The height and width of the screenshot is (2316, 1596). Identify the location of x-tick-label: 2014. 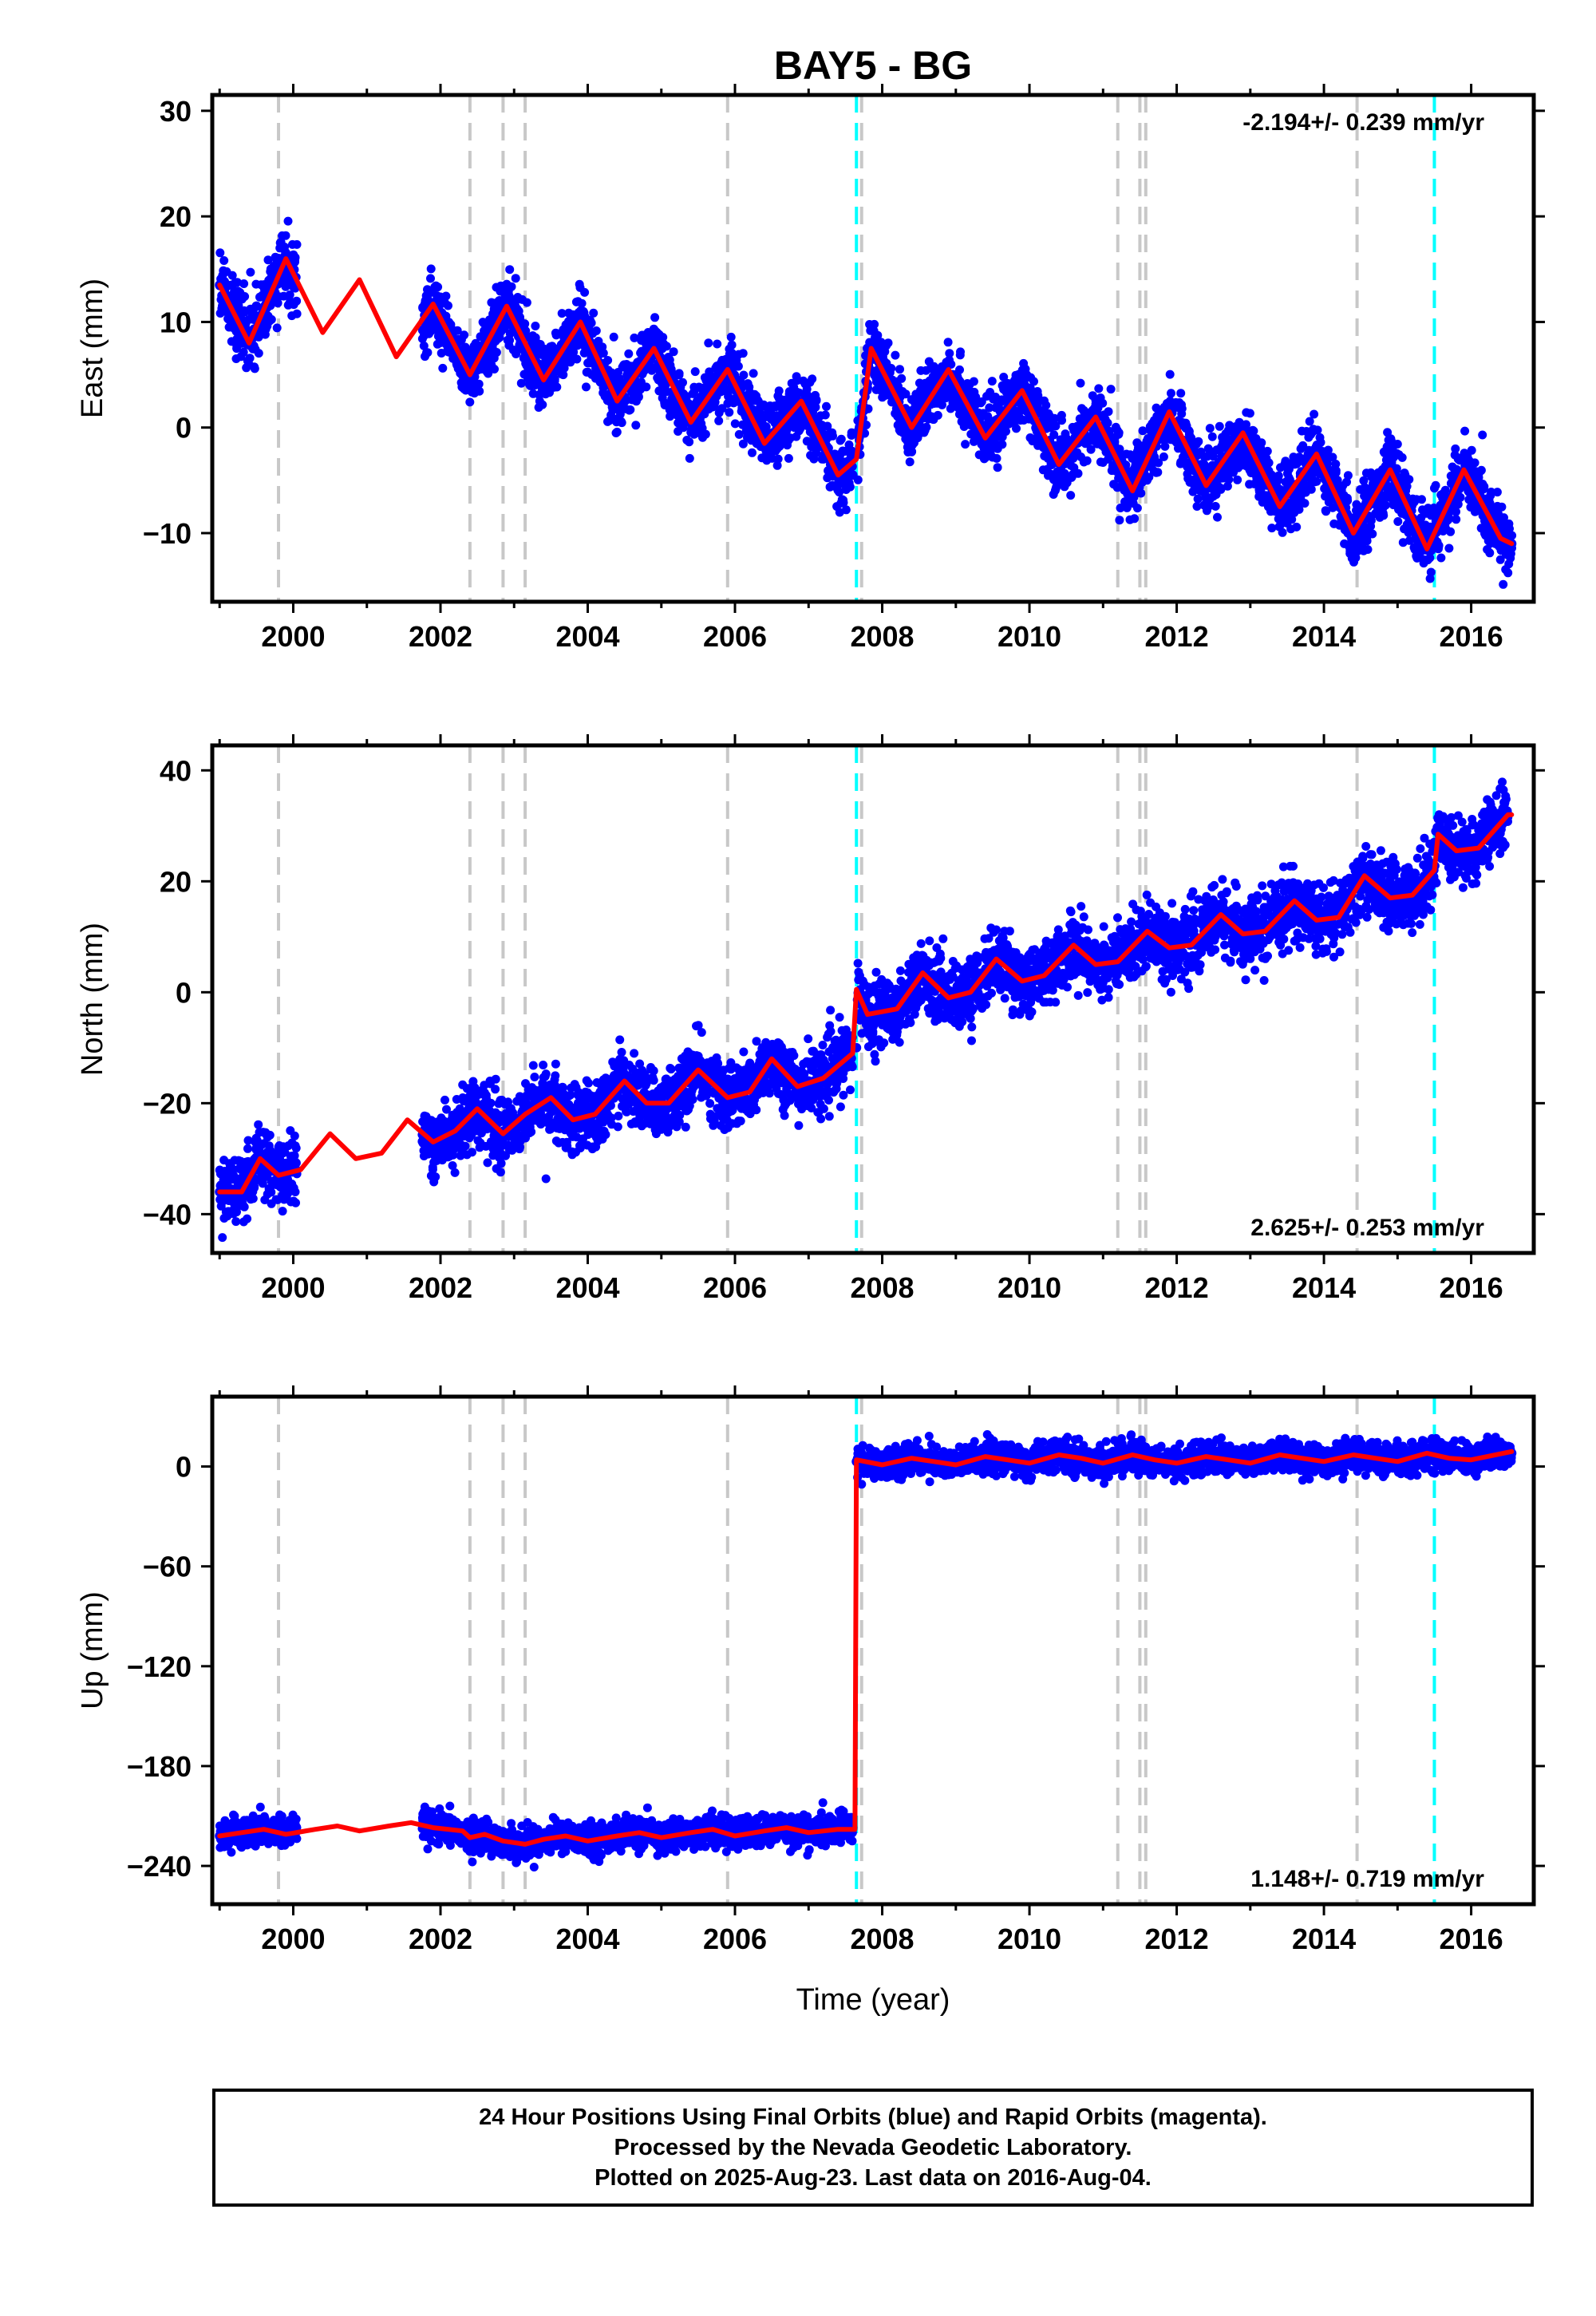
(1324, 636).